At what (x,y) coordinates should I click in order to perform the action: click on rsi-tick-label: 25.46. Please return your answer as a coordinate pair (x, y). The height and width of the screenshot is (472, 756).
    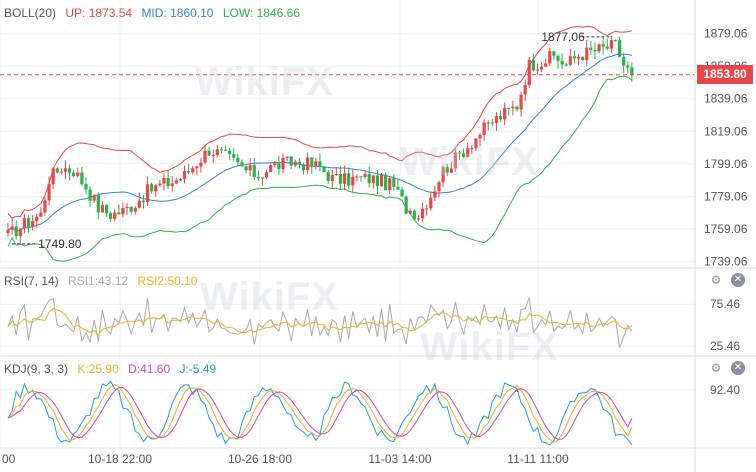
    Looking at the image, I should click on (725, 346).